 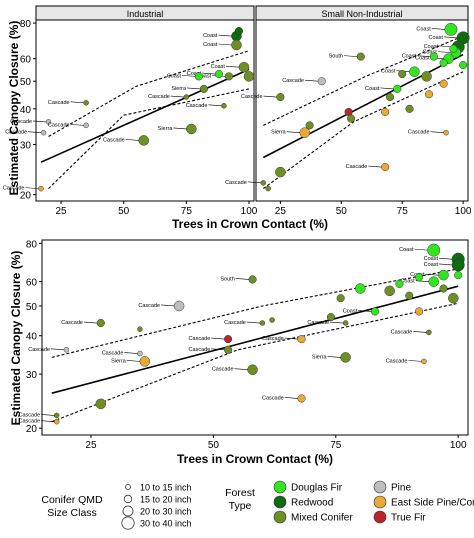 What do you see at coordinates (458, 445) in the screenshot?
I see `x-tick-label: 100` at bounding box center [458, 445].